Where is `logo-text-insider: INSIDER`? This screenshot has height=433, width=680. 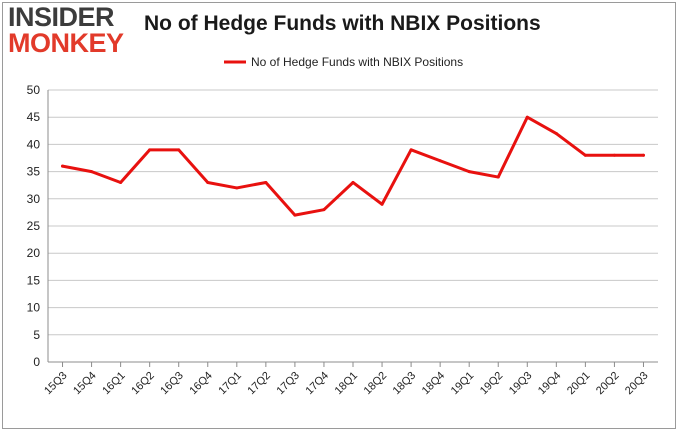
logo-text-insider: INSIDER is located at coordinates (61, 17).